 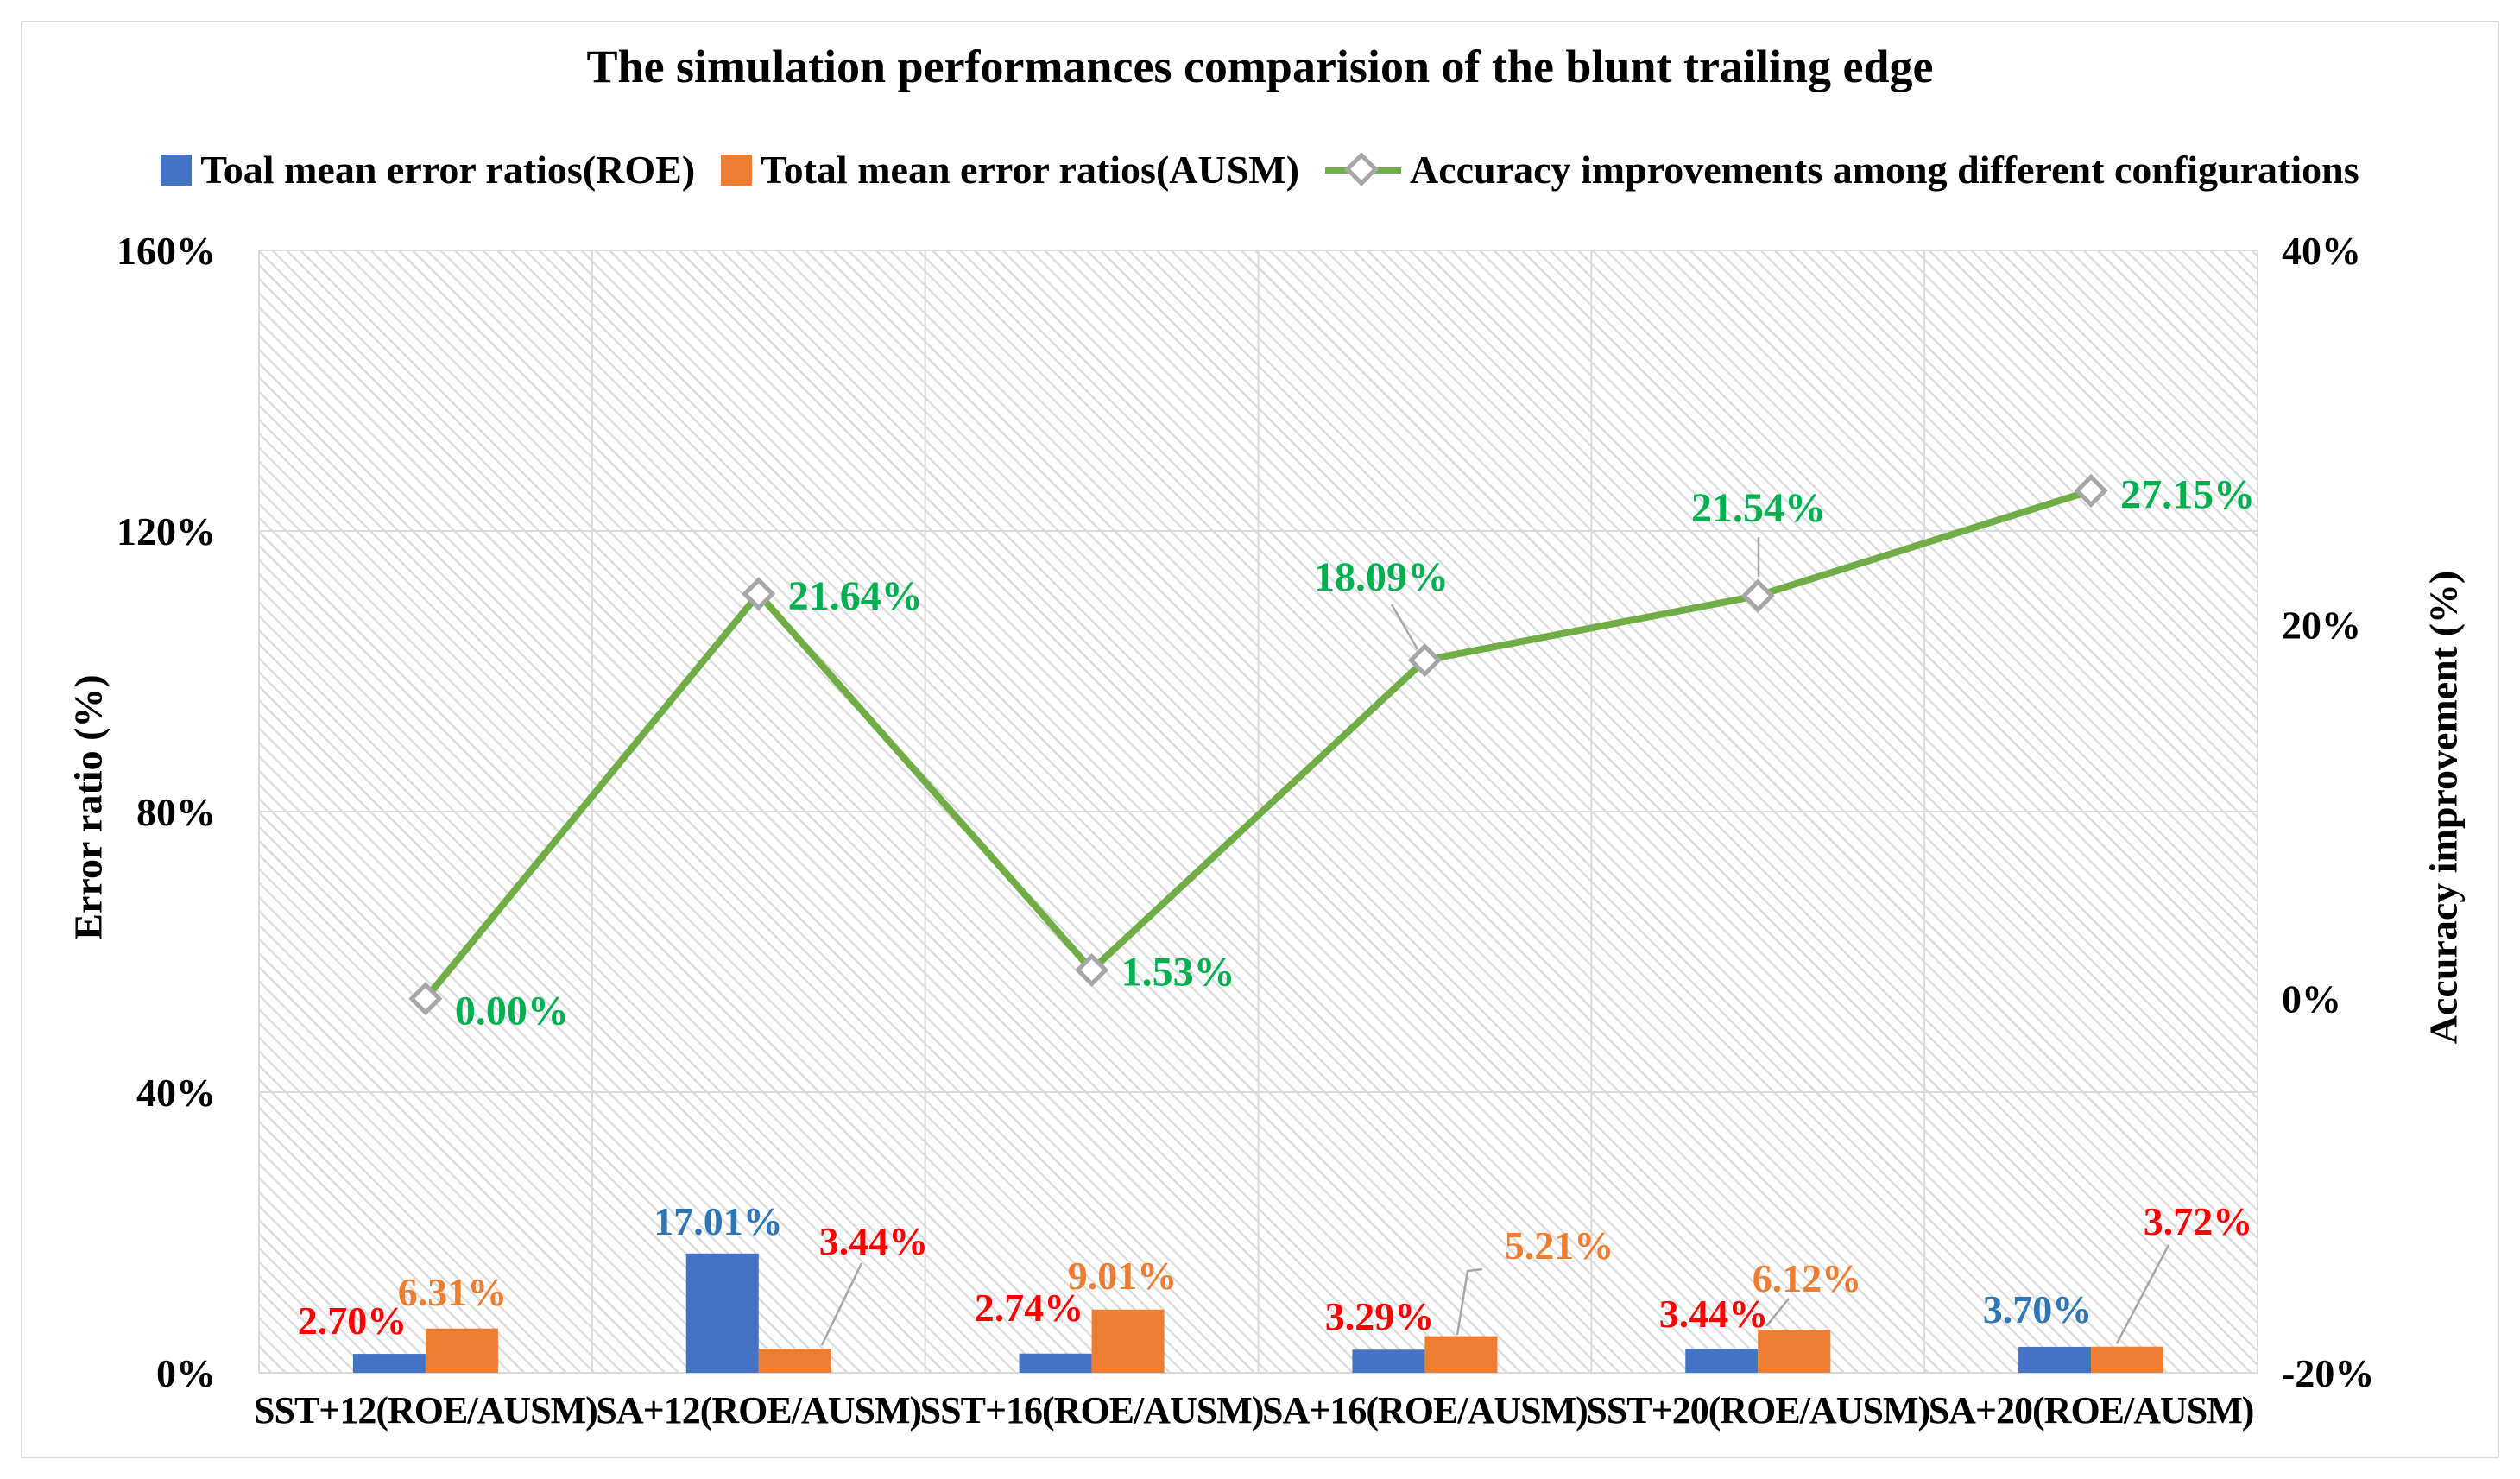 What do you see at coordinates (448, 170) in the screenshot?
I see `legend-label: Toal mean error ratios(ROE)` at bounding box center [448, 170].